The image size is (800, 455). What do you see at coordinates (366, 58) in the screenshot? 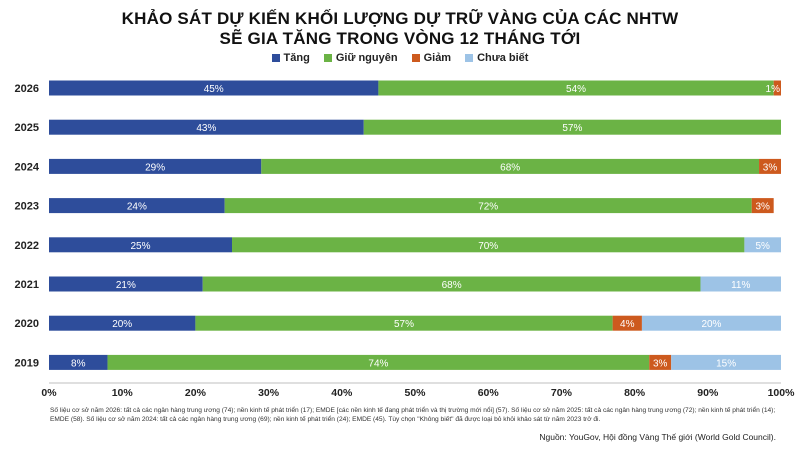
I see `legend-label: Giữ nguyên` at bounding box center [366, 58].